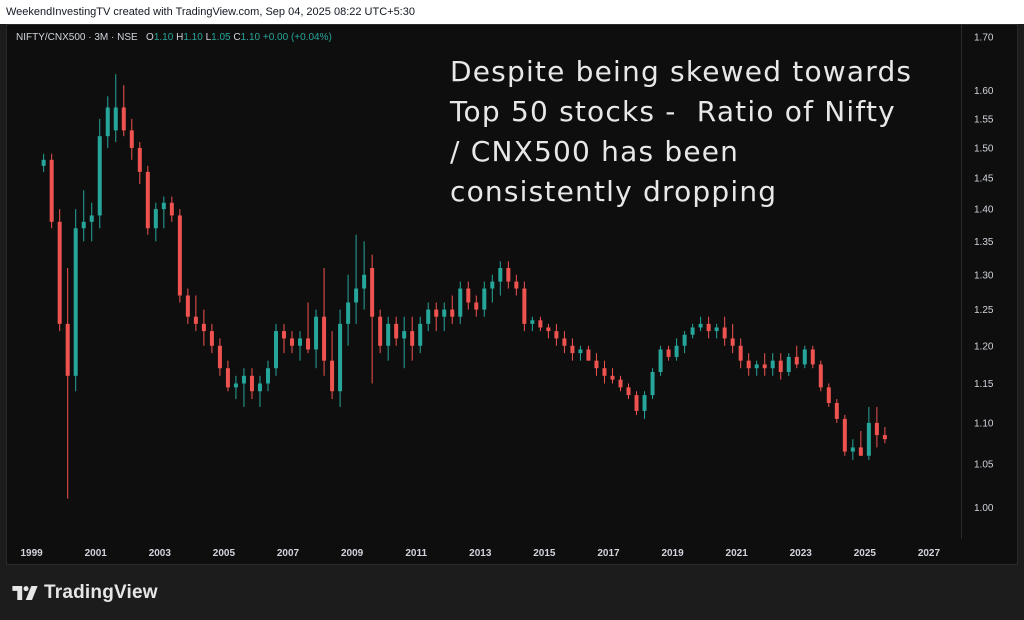  What do you see at coordinates (221, 37) in the screenshot?
I see `low-value: 1.05` at bounding box center [221, 37].